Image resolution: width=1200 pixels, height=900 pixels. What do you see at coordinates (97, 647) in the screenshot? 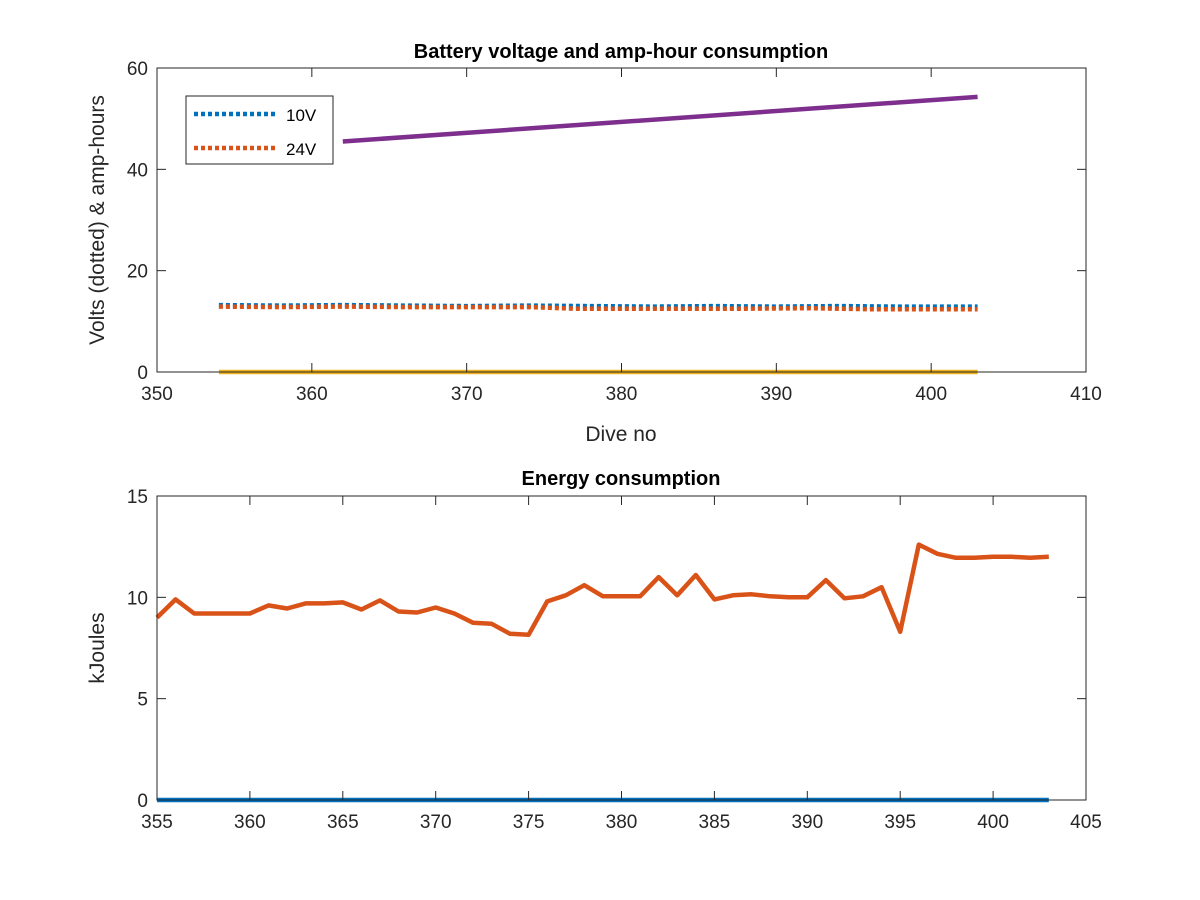
I see `y-axis-label: kJoules` at bounding box center [97, 647].